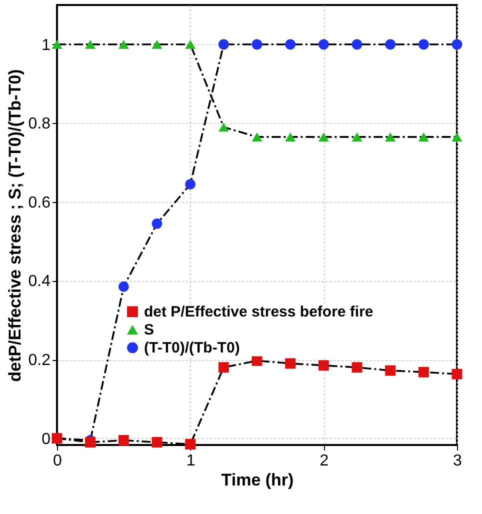  What do you see at coordinates (14, 225) in the screenshot?
I see `y-axis-title: detP/Effective stress ; S; (T-T0)/(Tb-T0)` at bounding box center [14, 225].